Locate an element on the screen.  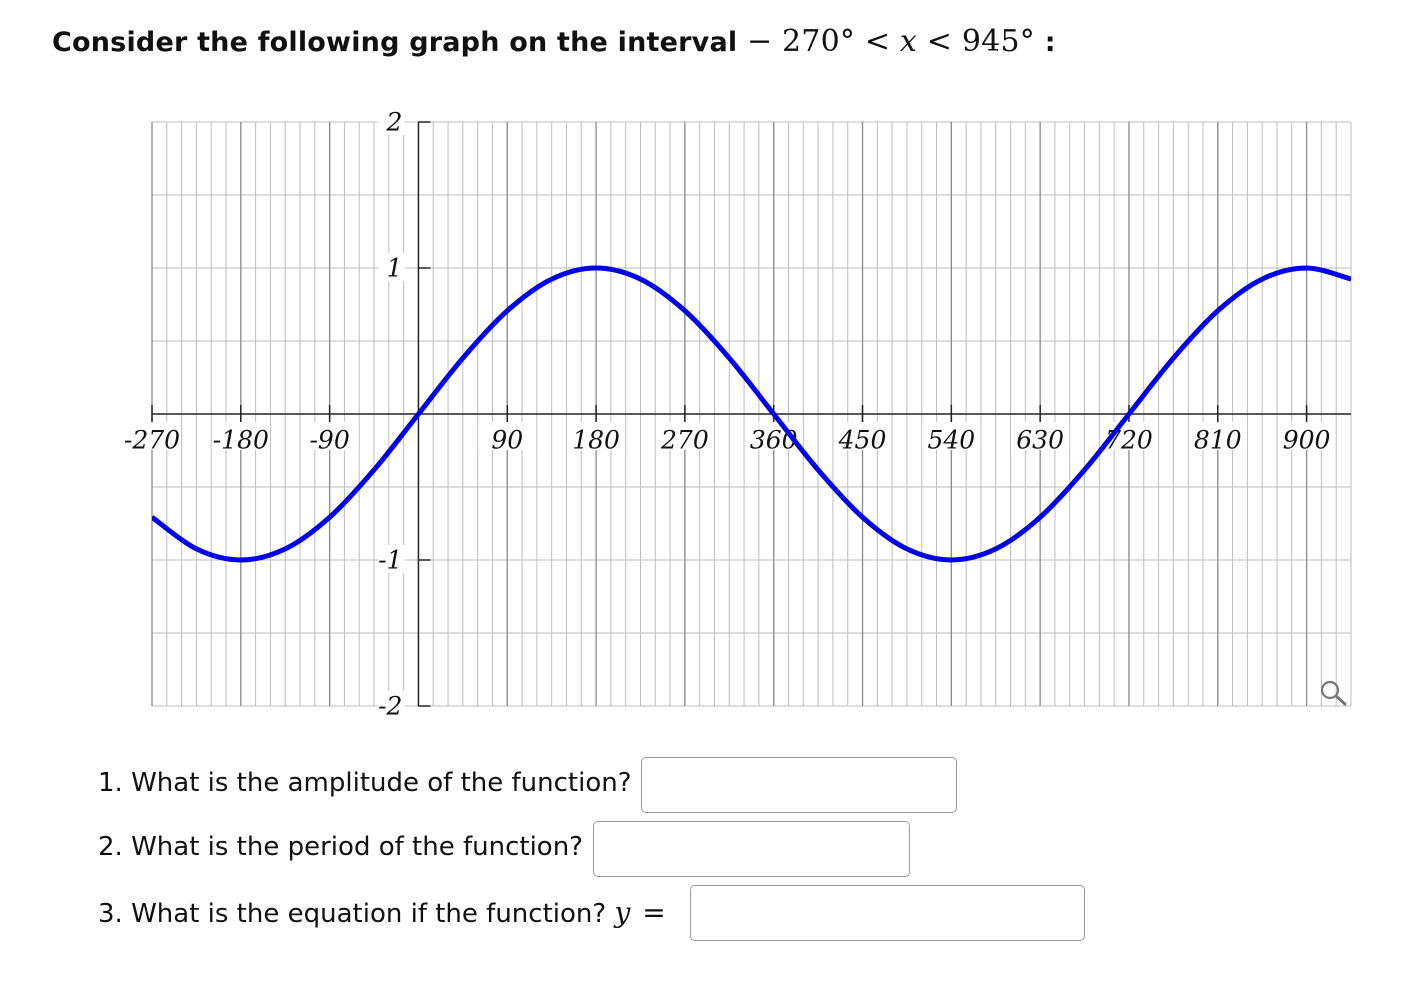
question-period-label: 2. What is the period of the function? is located at coordinates (340, 847).